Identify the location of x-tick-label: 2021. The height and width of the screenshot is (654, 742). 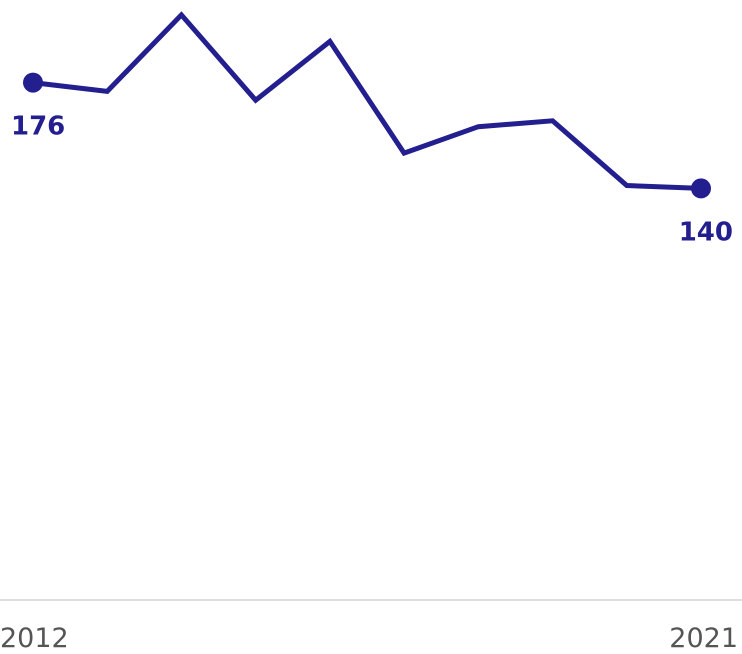
(703, 638).